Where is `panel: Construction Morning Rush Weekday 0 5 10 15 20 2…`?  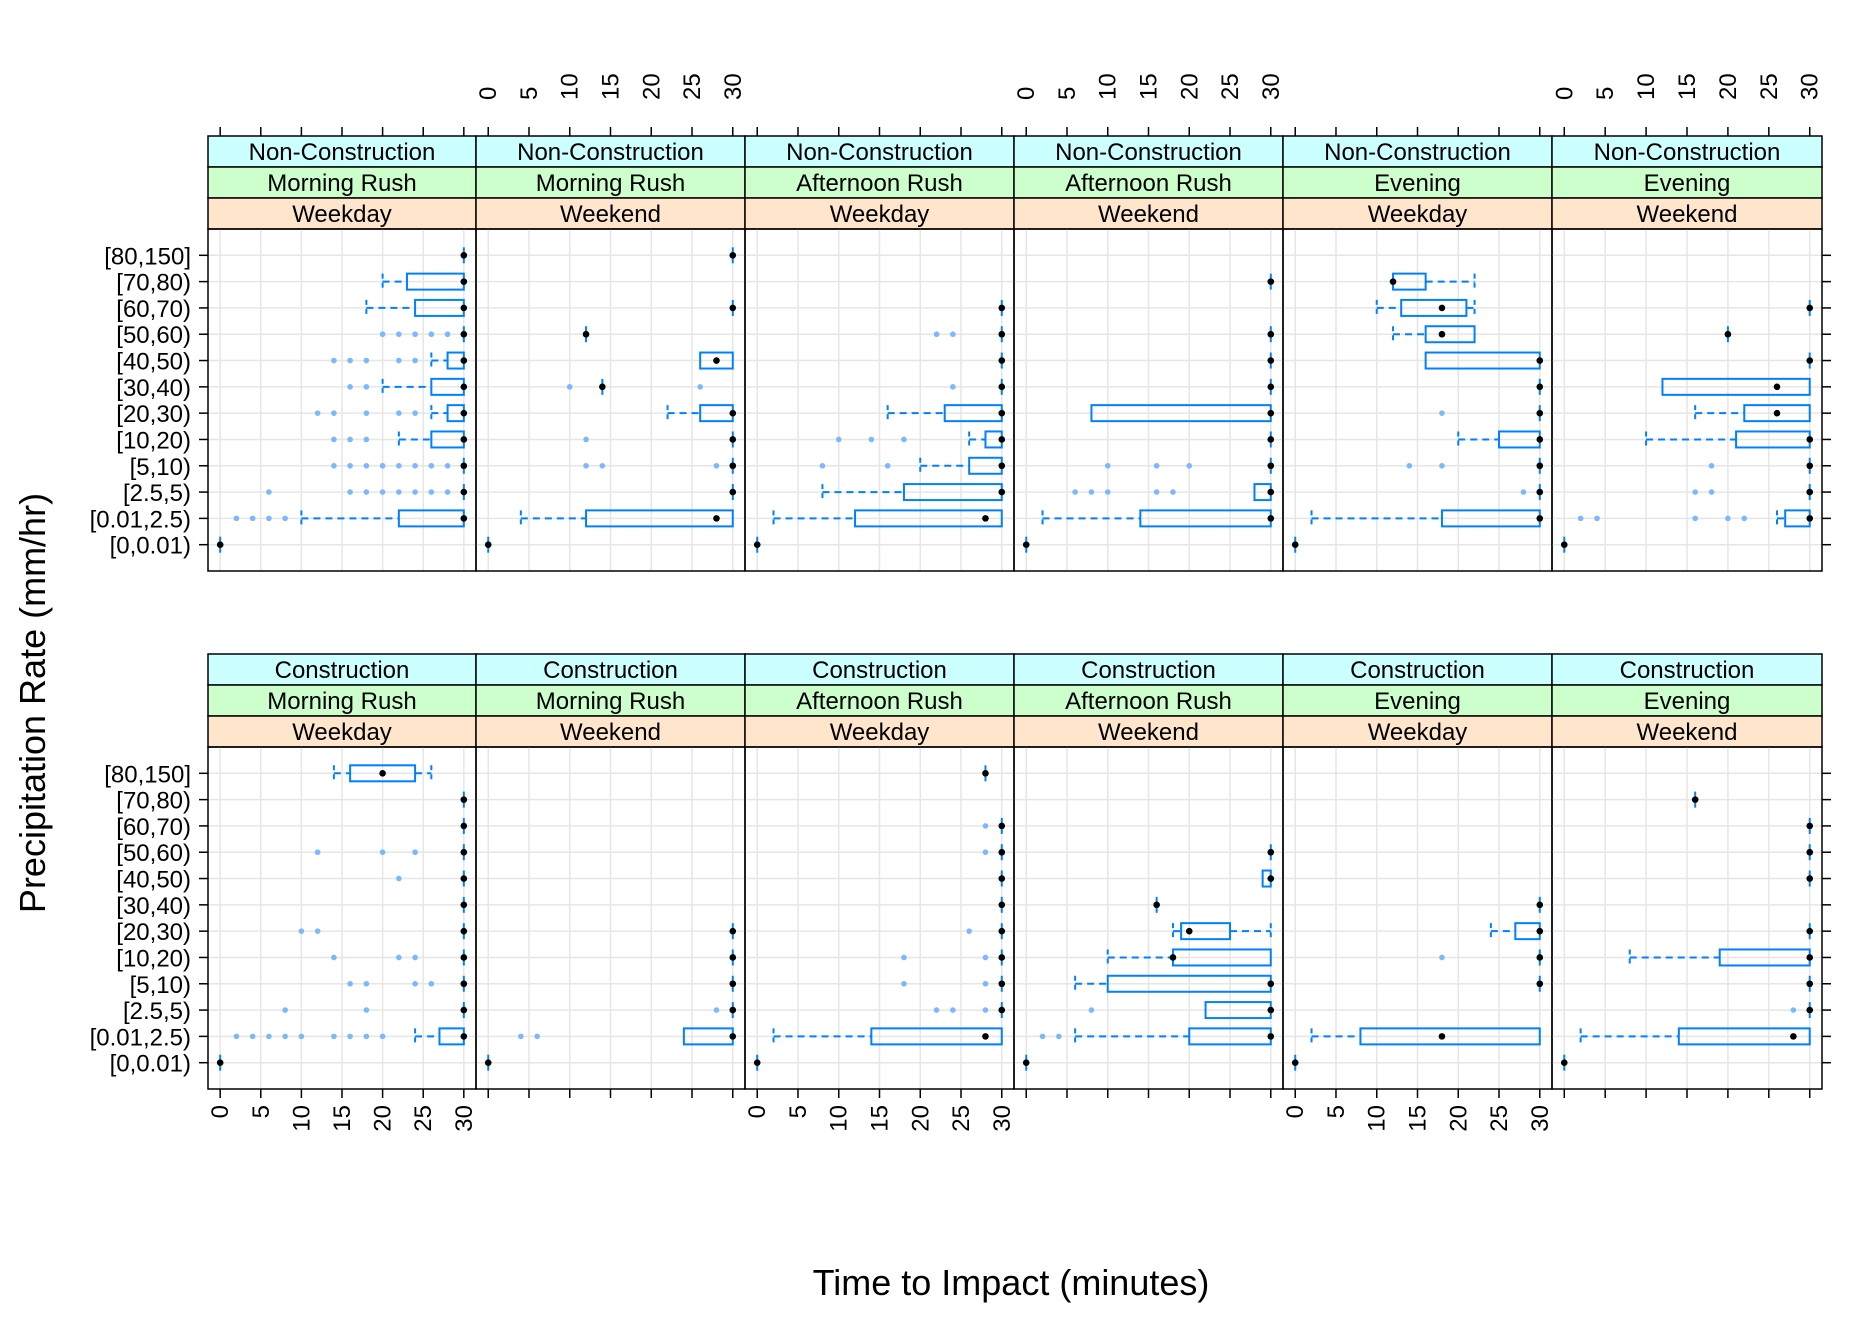
panel: Construction Morning Rush Weekday 0 5 10 15 20 2… is located at coordinates (284, 892).